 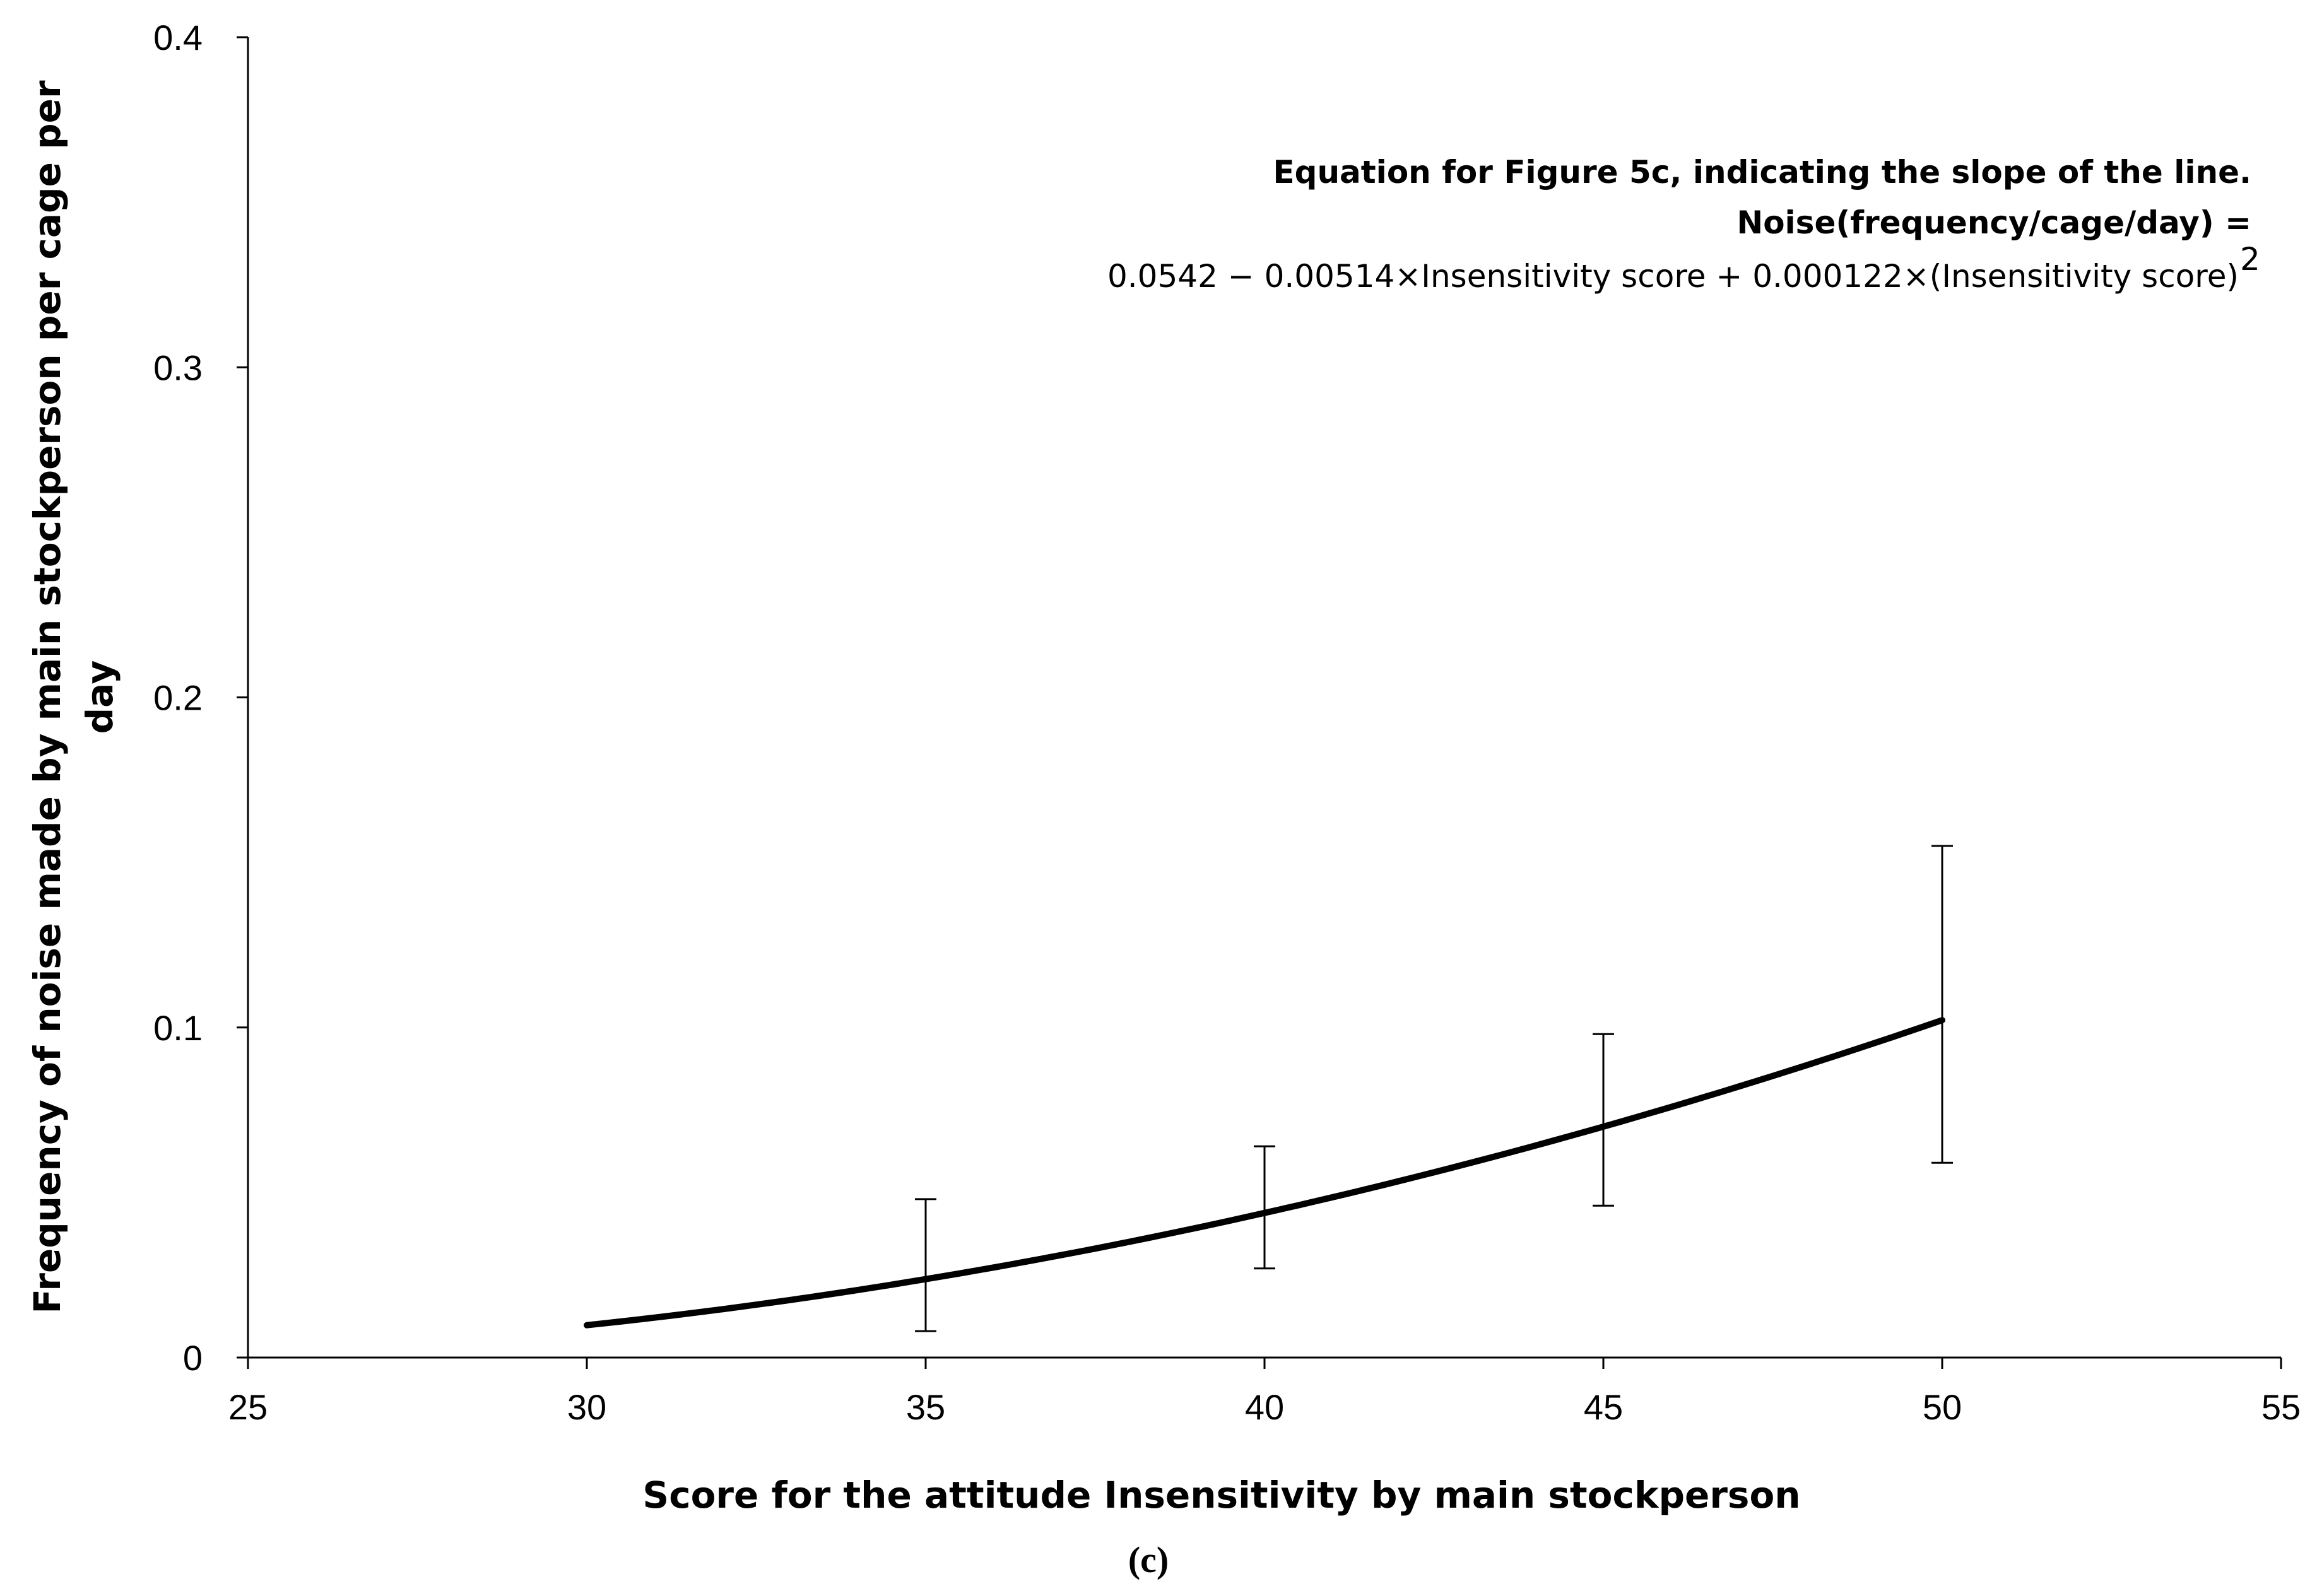 I want to click on y-tick-label: 0.1, so click(x=178, y=1028).